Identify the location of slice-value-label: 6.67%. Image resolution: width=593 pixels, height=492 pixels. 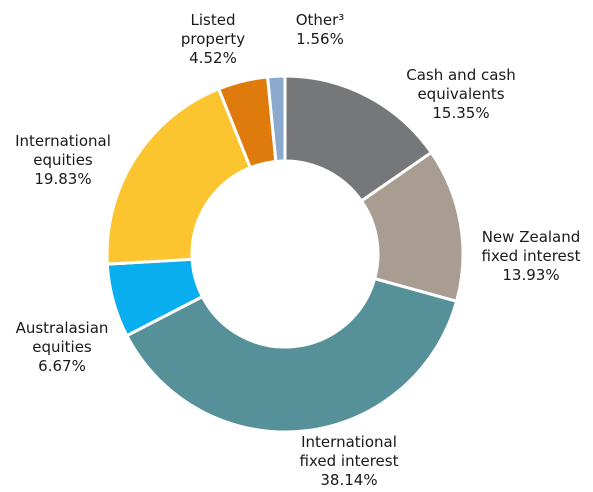
(62, 366).